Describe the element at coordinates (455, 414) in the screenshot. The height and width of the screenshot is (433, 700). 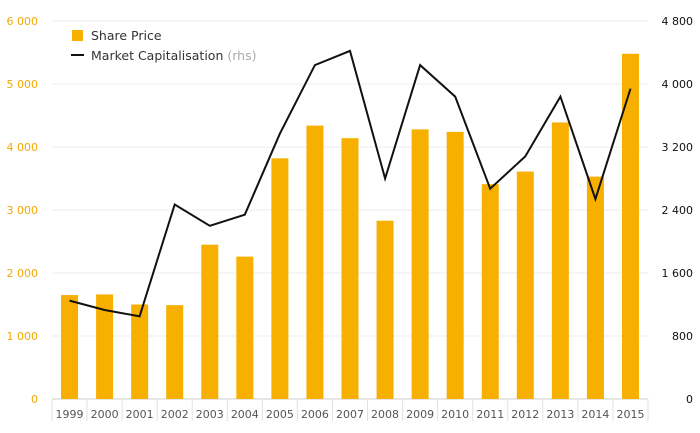
I see `x-tick-label: 2010` at that location.